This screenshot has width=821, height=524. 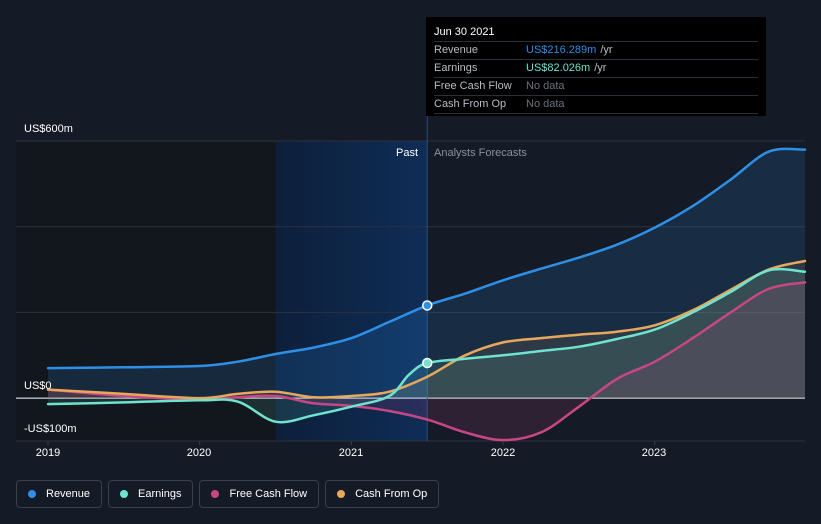 What do you see at coordinates (470, 104) in the screenshot?
I see `tooltip-label: Cash From Op` at bounding box center [470, 104].